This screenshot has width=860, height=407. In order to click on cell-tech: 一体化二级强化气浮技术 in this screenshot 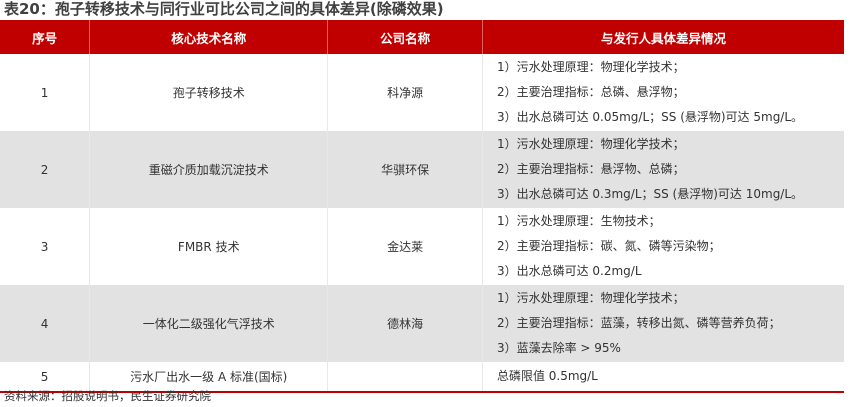, I will do `click(208, 323)`.